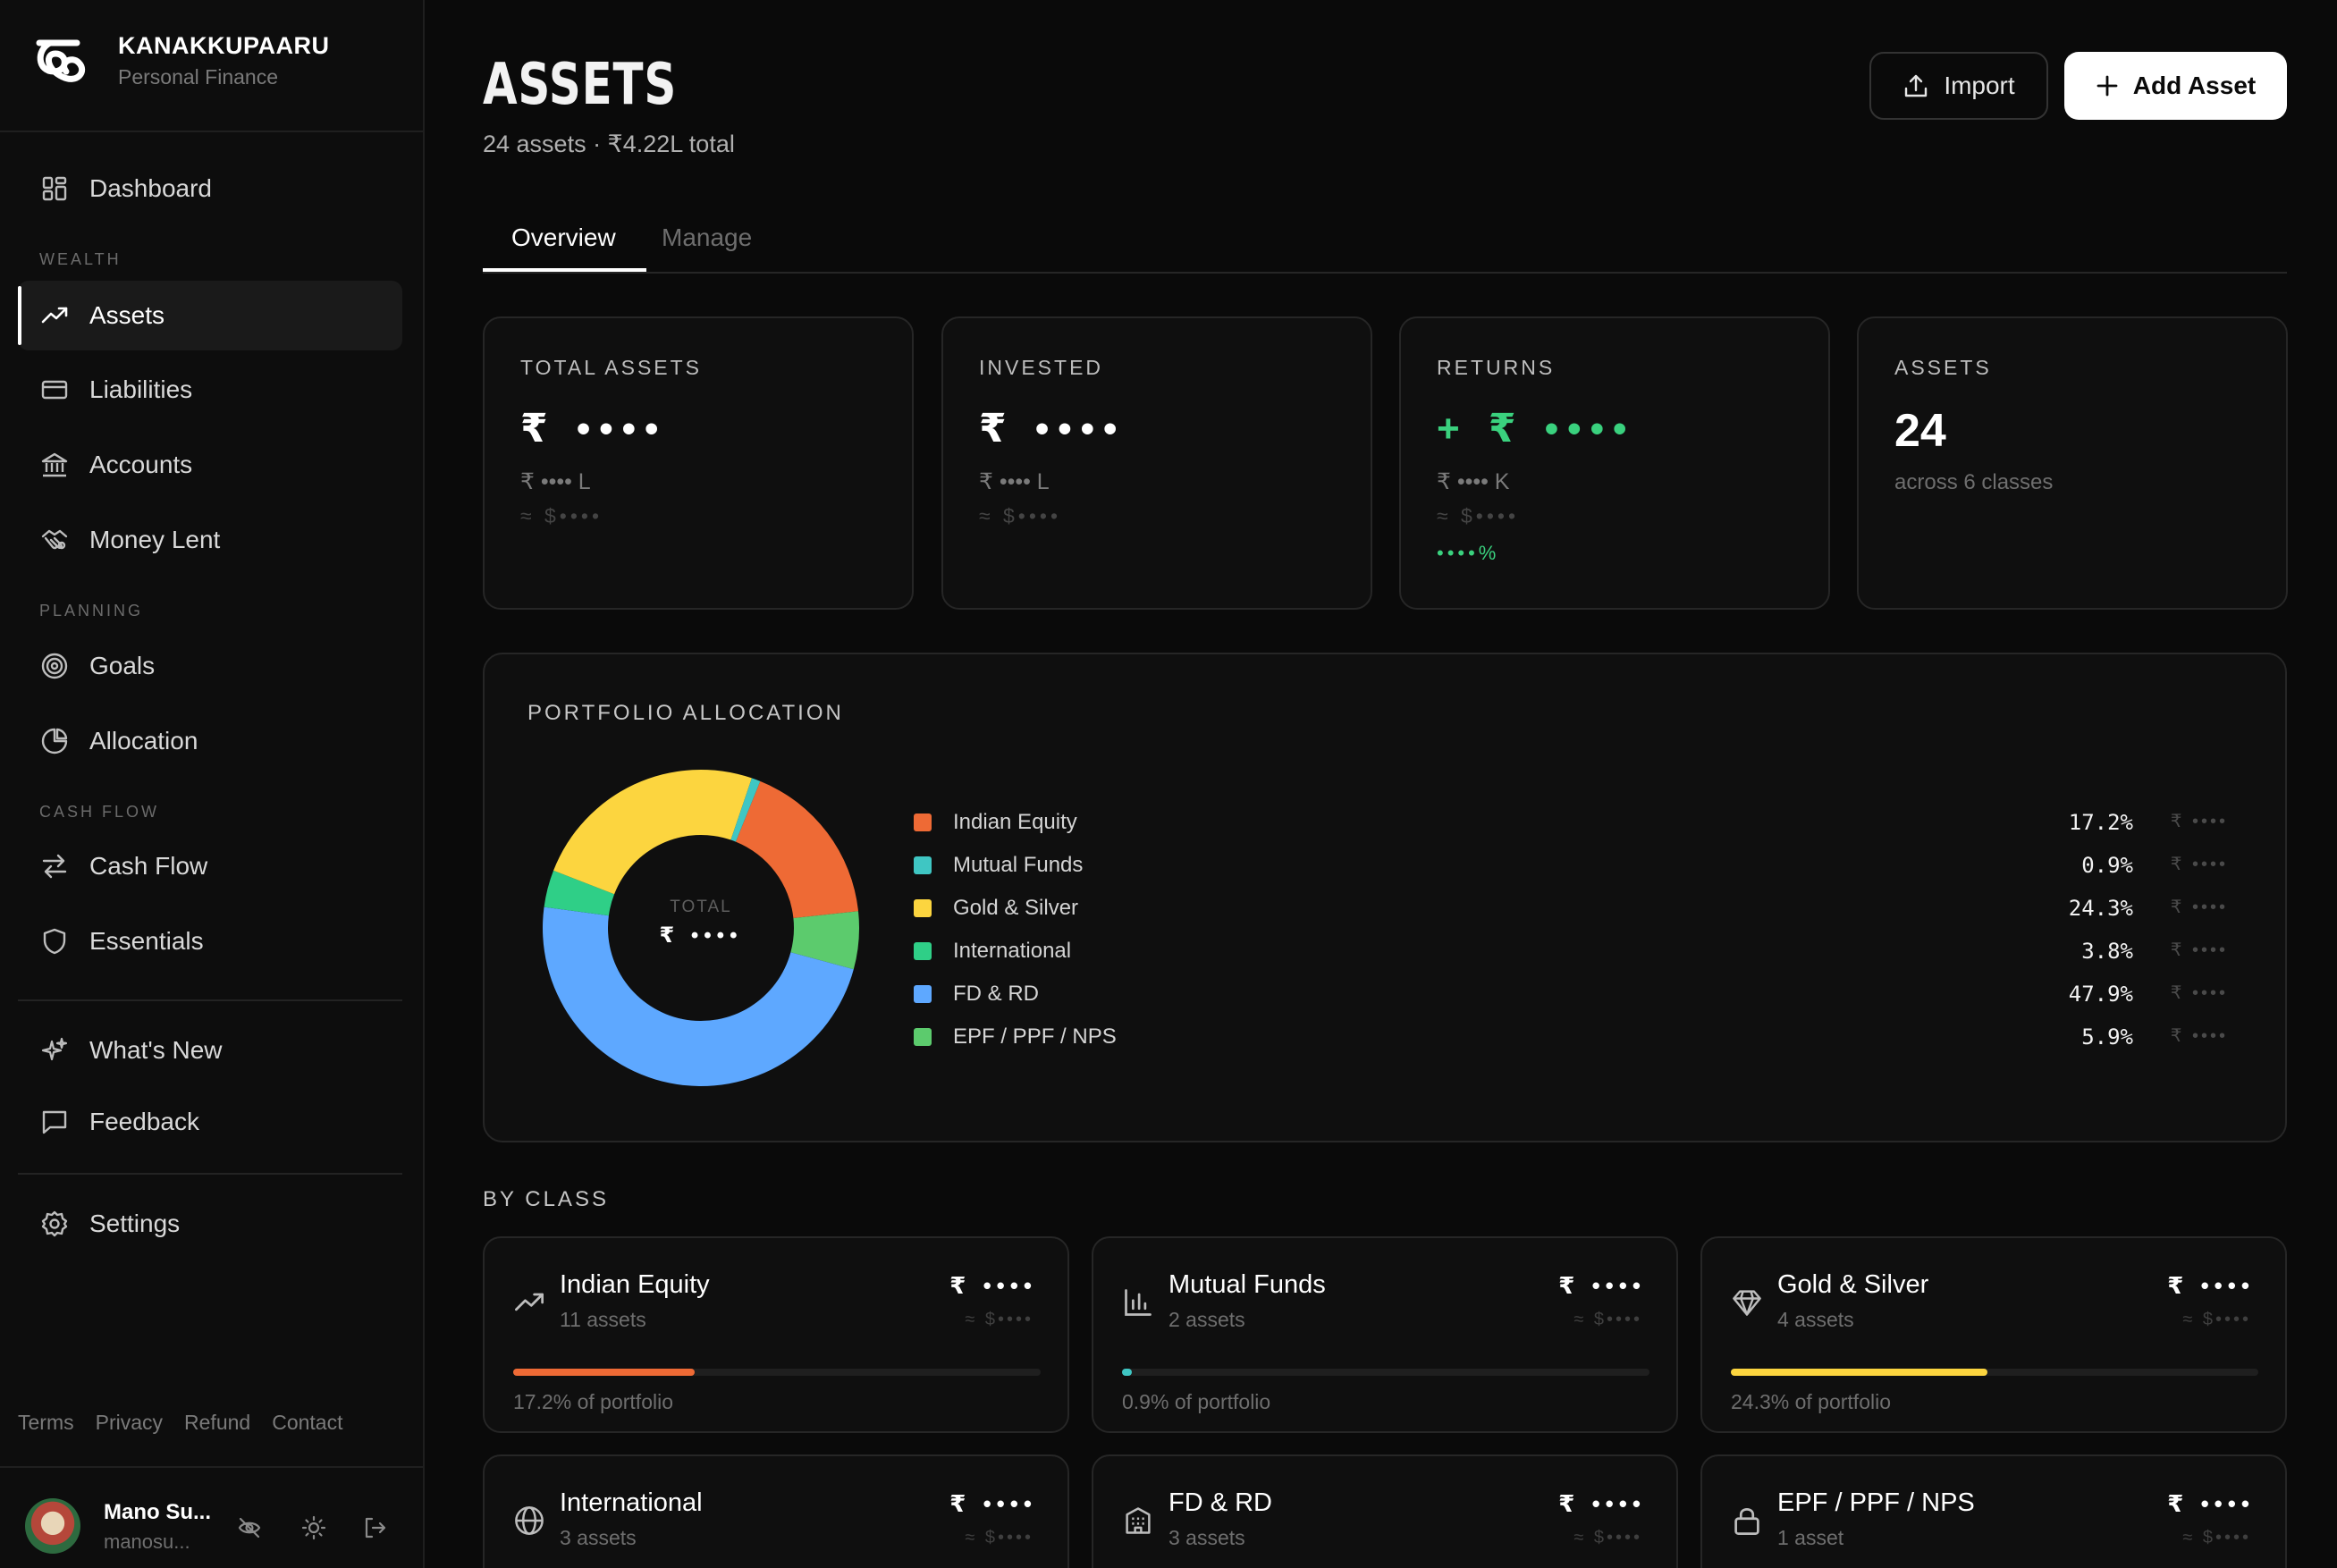 The image size is (2337, 1568). What do you see at coordinates (1206, 1537) in the screenshot?
I see `class-count: 3 assets` at bounding box center [1206, 1537].